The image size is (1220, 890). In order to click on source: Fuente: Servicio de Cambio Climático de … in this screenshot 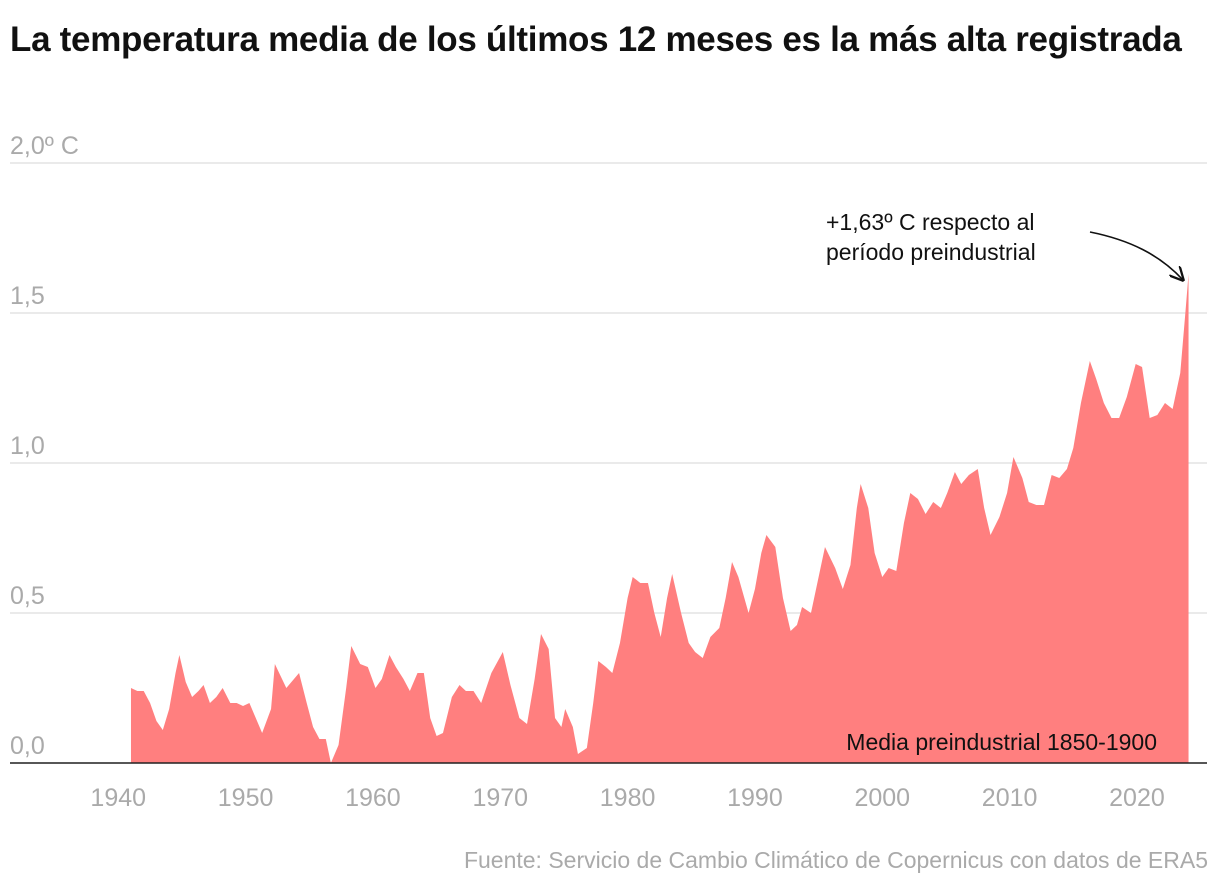, I will do `click(836, 860)`.